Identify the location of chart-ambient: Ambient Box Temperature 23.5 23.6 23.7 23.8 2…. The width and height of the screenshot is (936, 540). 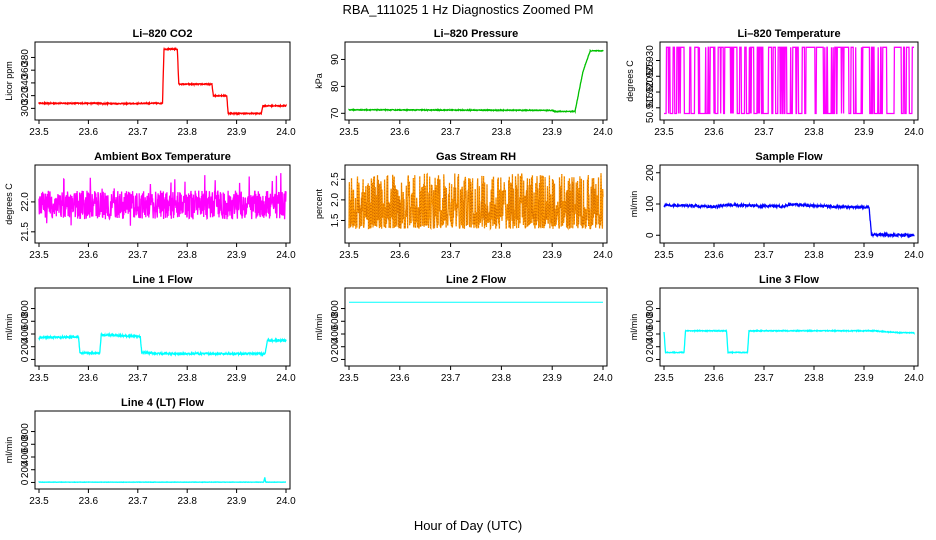
(150, 206).